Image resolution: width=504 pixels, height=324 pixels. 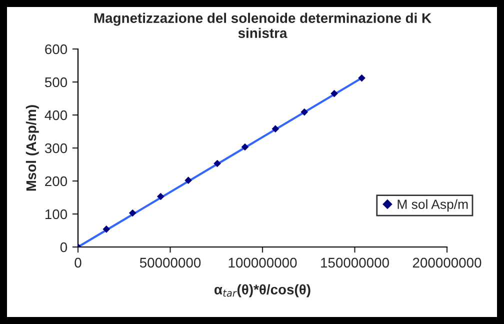 What do you see at coordinates (433, 205) in the screenshot?
I see `legend-label: M sol Asp/m` at bounding box center [433, 205].